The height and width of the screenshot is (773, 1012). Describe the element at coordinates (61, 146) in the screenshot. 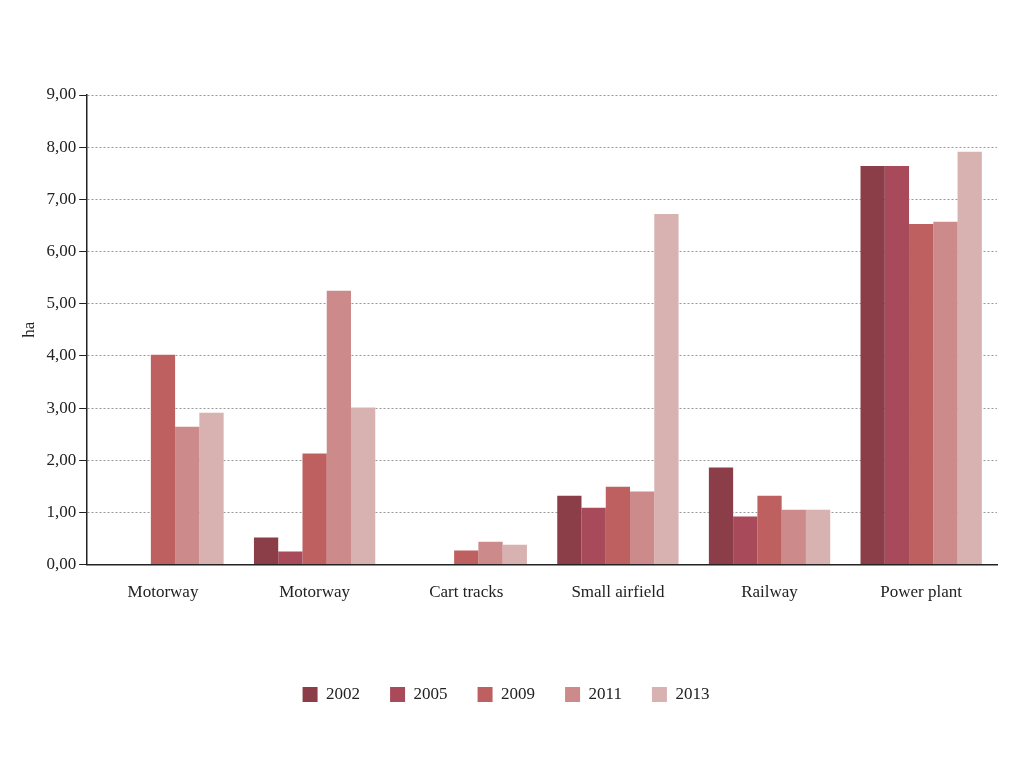

I see `y-tick-label: 8,00` at that location.